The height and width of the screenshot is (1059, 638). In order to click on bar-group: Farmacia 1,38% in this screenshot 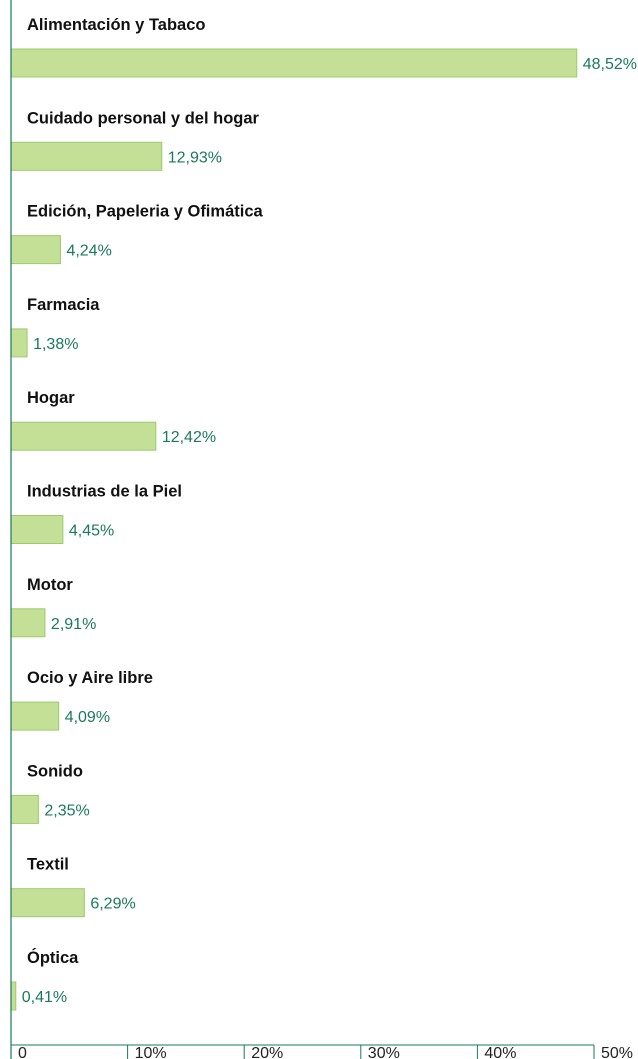, I will do `click(55, 327)`.